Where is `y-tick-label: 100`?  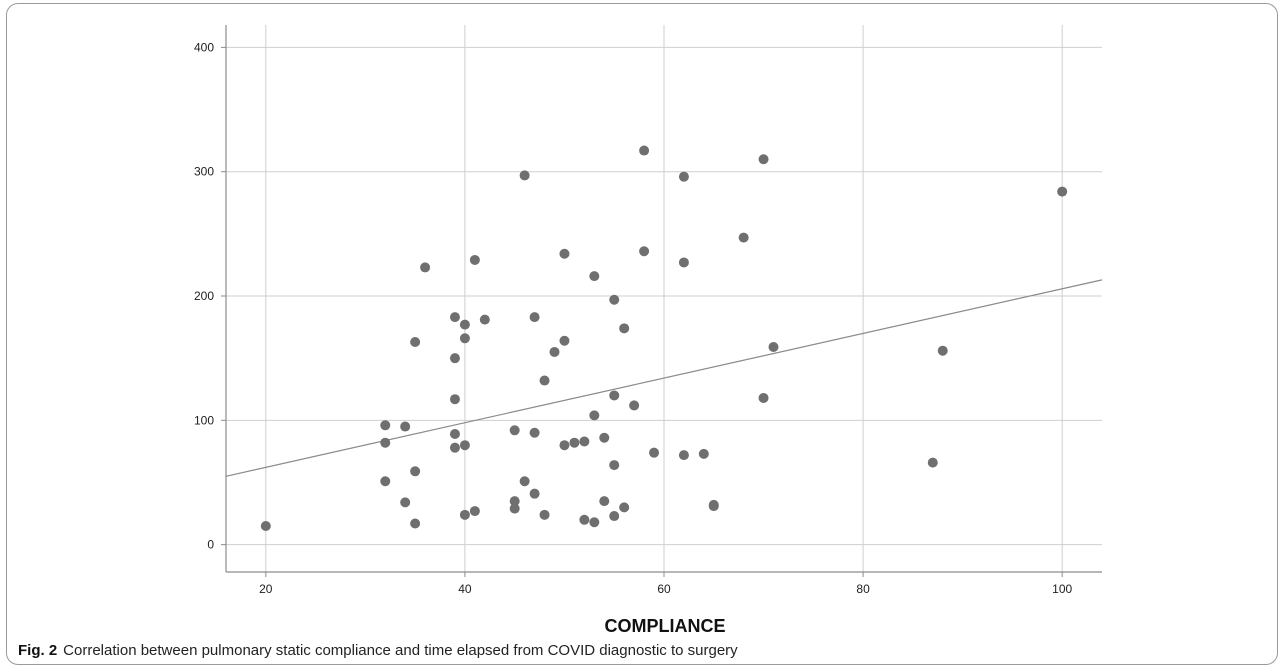 y-tick-label: 100 is located at coordinates (204, 420).